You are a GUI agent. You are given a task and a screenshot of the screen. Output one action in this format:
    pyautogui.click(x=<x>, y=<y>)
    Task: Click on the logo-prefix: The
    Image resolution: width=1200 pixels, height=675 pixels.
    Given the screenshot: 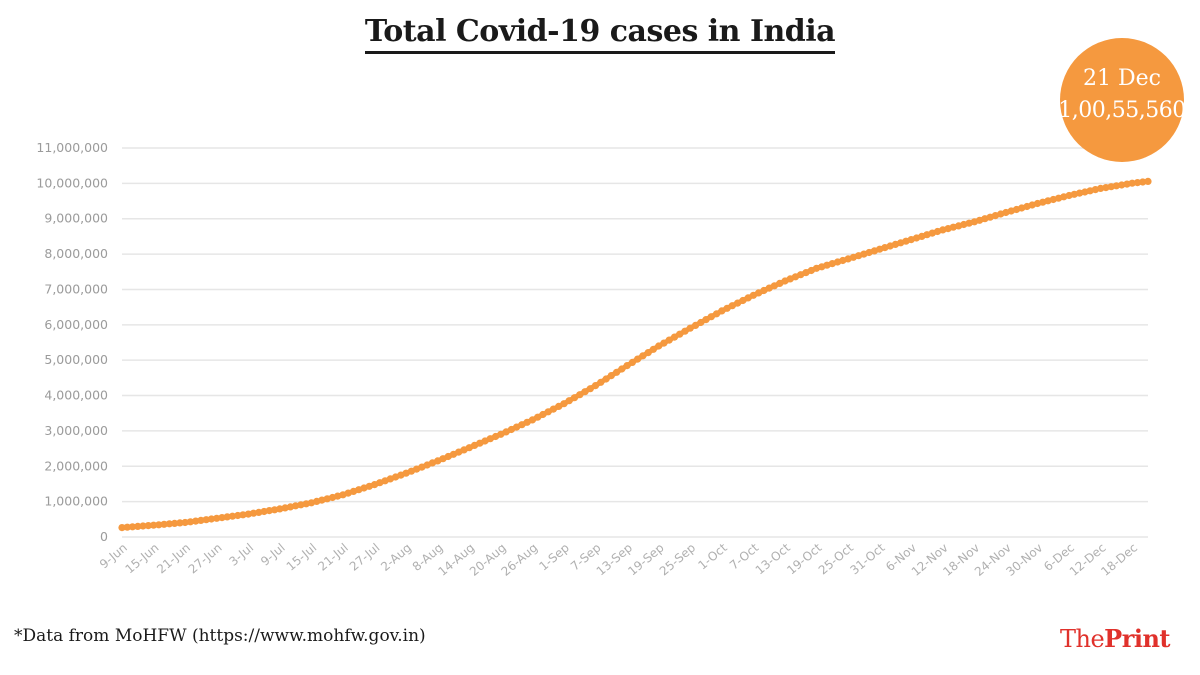 What is the action you would take?
    pyautogui.click(x=1082, y=639)
    